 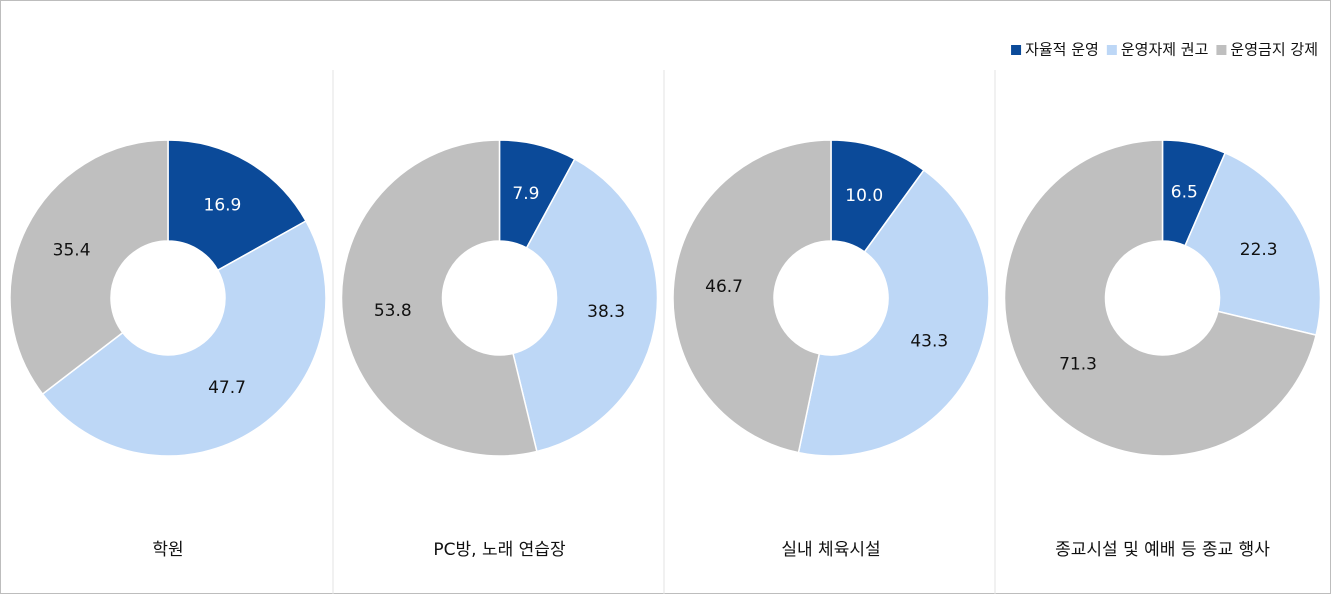 What do you see at coordinates (1274, 50) in the screenshot?
I see `legend-label: 운영금지 강제` at bounding box center [1274, 50].